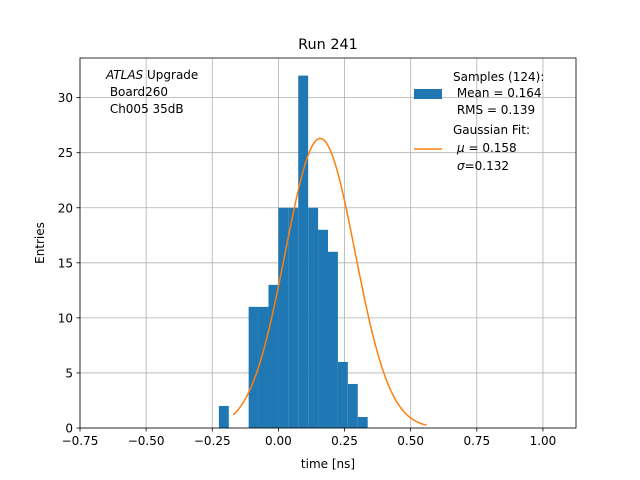 This screenshot has width=640, height=480. Describe the element at coordinates (80, 441) in the screenshot. I see `x-tick-label: −0.75` at that location.